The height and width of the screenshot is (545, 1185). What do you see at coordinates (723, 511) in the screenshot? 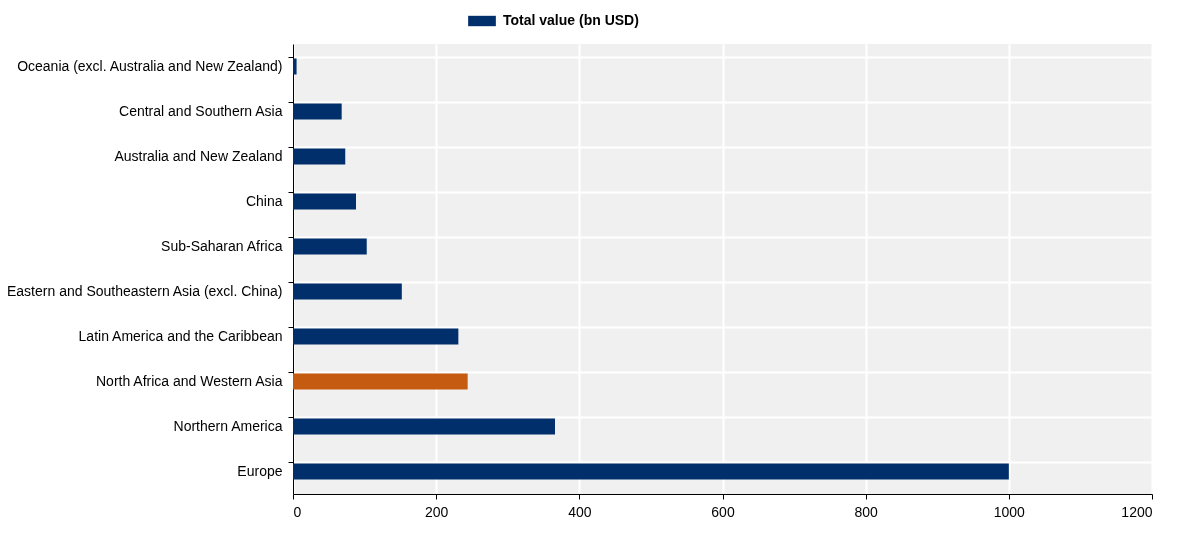
I see `x-tick-label: 600` at bounding box center [723, 511].